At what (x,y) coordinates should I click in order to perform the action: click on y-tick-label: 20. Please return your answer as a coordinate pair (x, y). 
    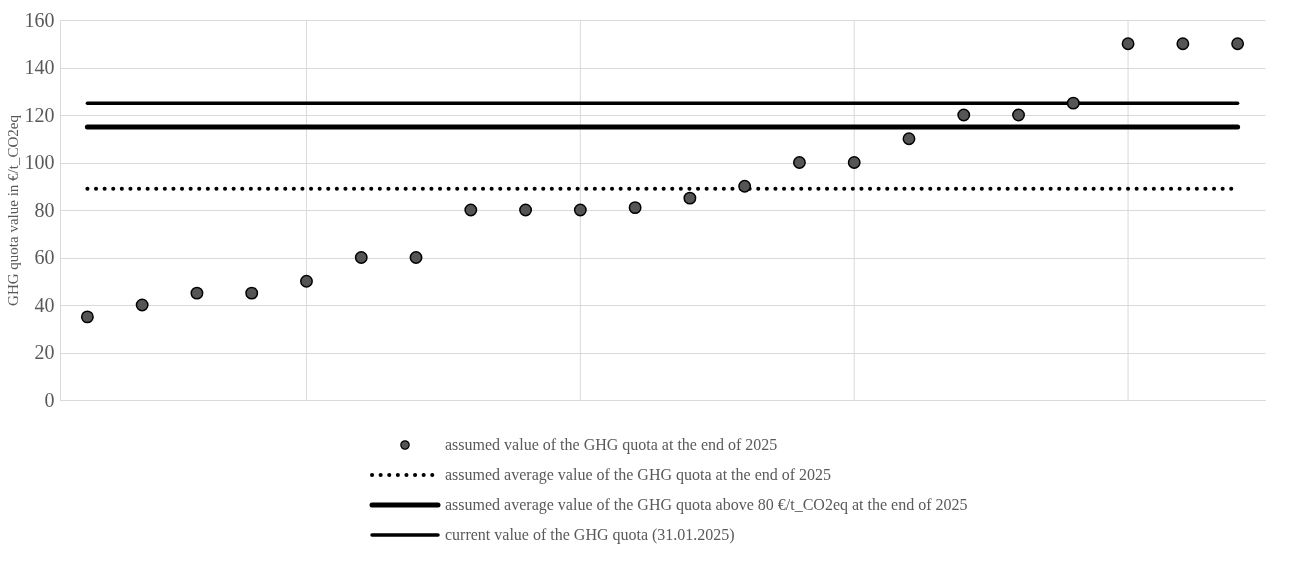
    Looking at the image, I should click on (44, 352).